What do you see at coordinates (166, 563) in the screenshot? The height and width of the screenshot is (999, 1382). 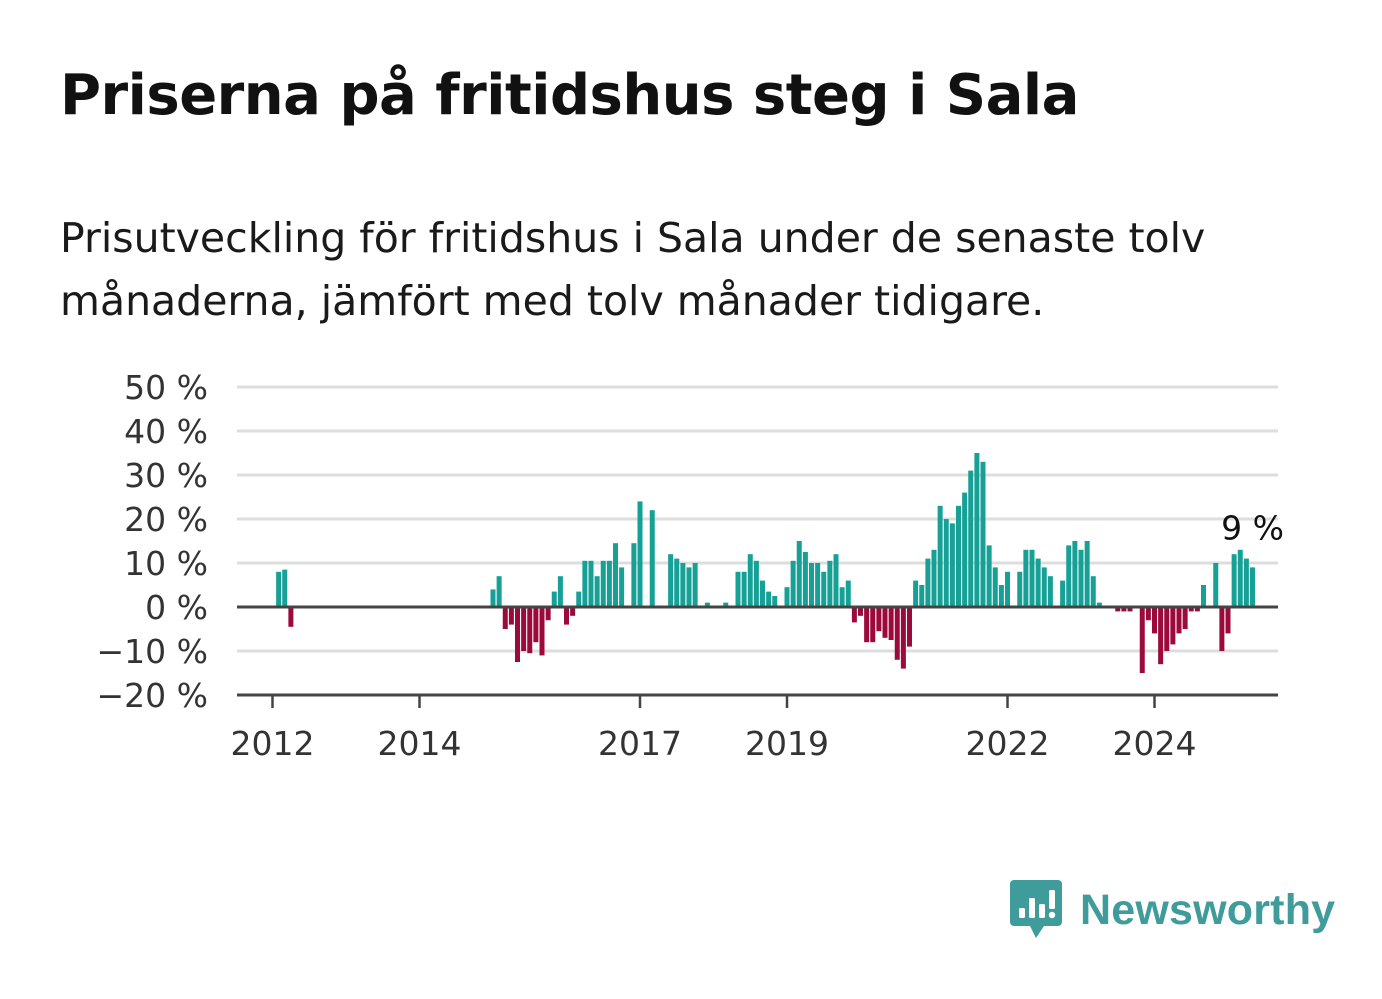 I see `y-tick-label: 10 %` at bounding box center [166, 563].